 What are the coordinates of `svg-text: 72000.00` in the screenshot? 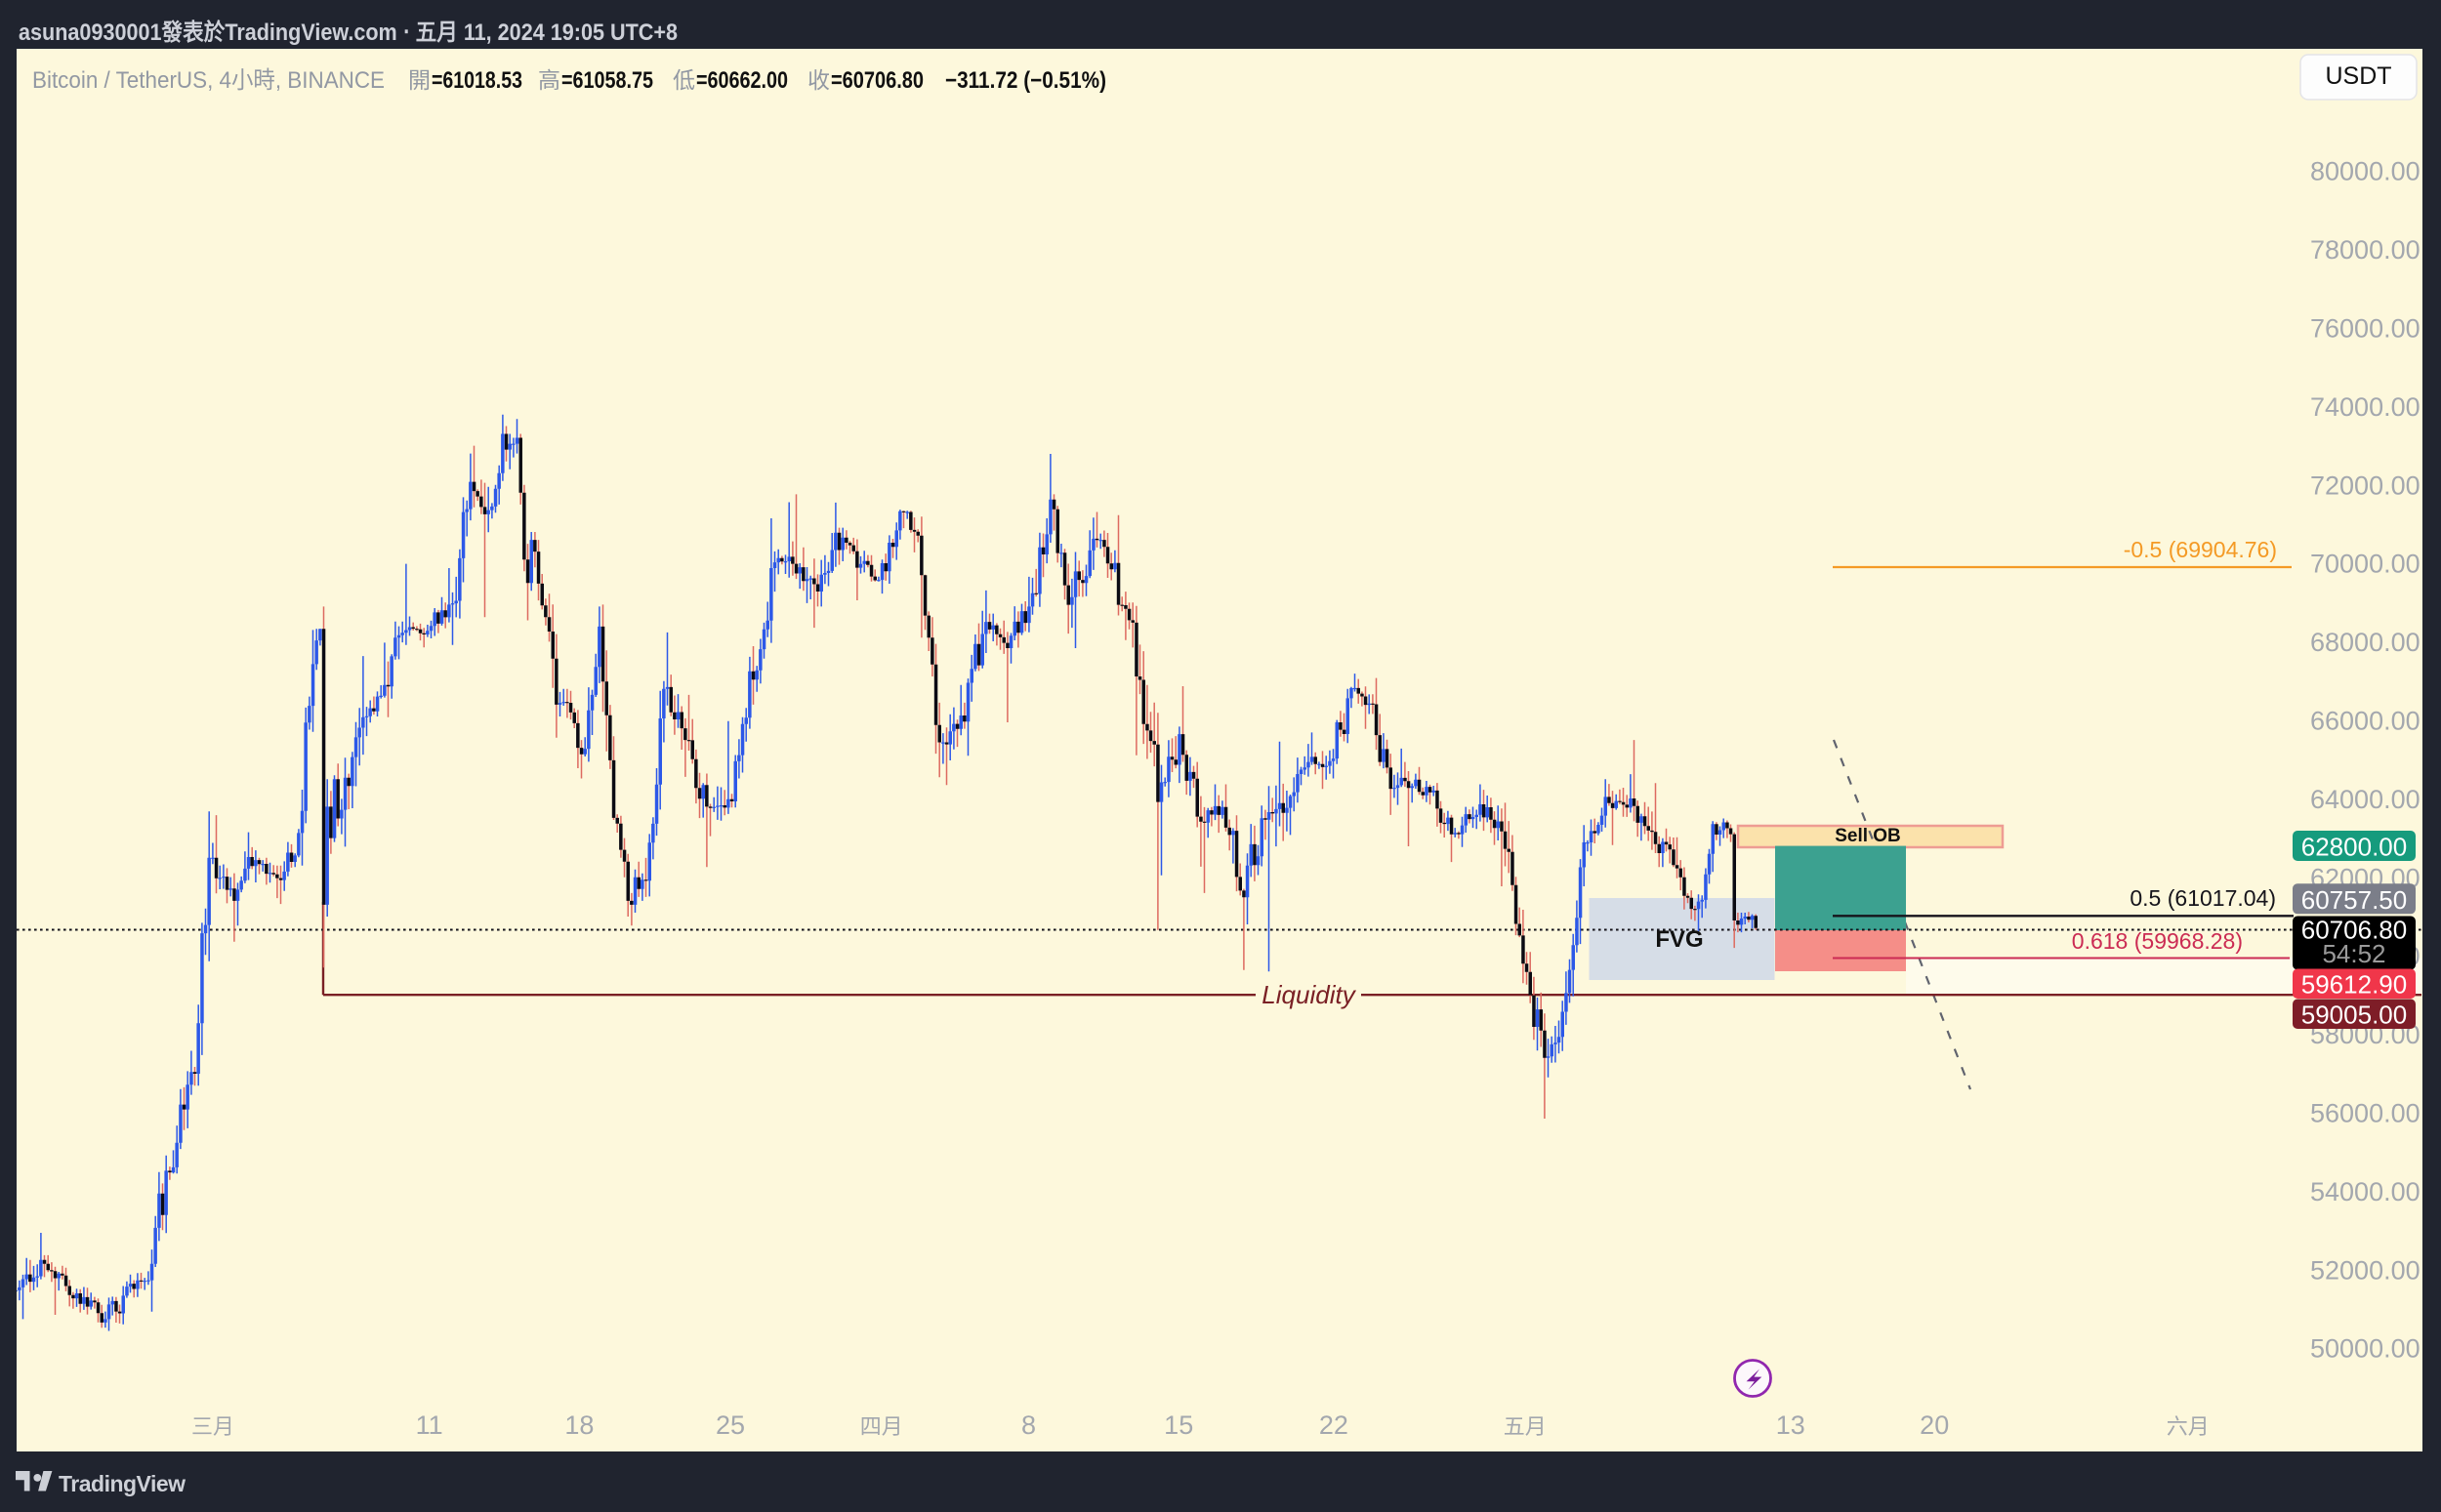 It's located at (2365, 485).